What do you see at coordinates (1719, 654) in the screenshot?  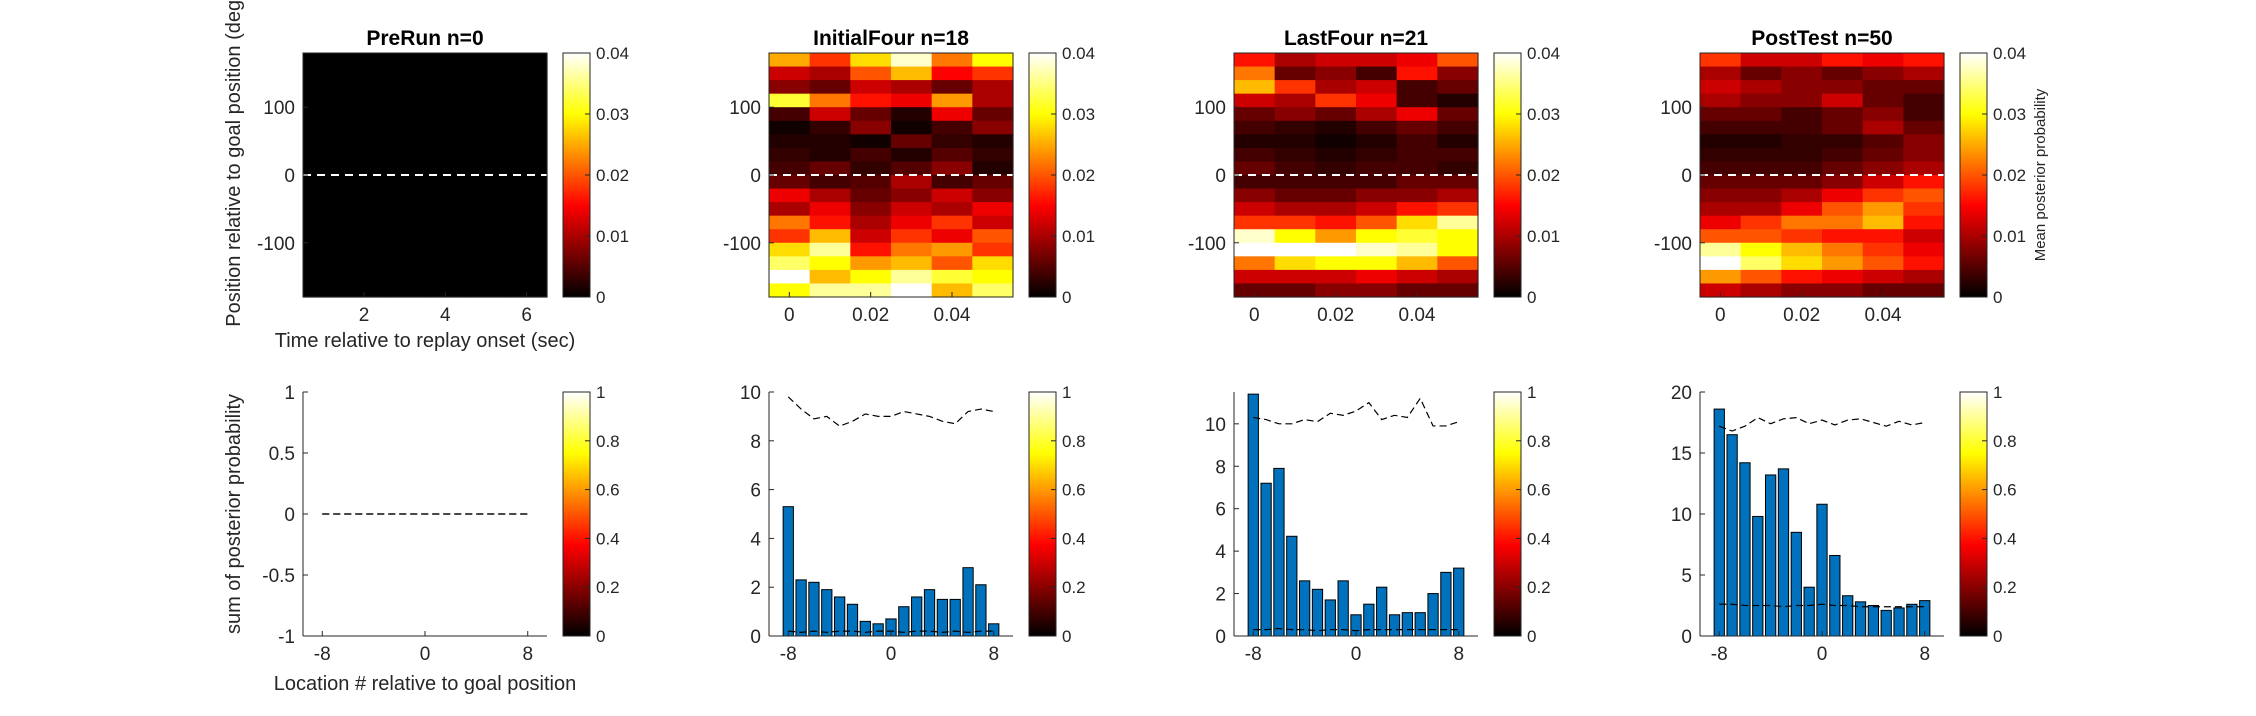 I see `x-tick-label: -8` at bounding box center [1719, 654].